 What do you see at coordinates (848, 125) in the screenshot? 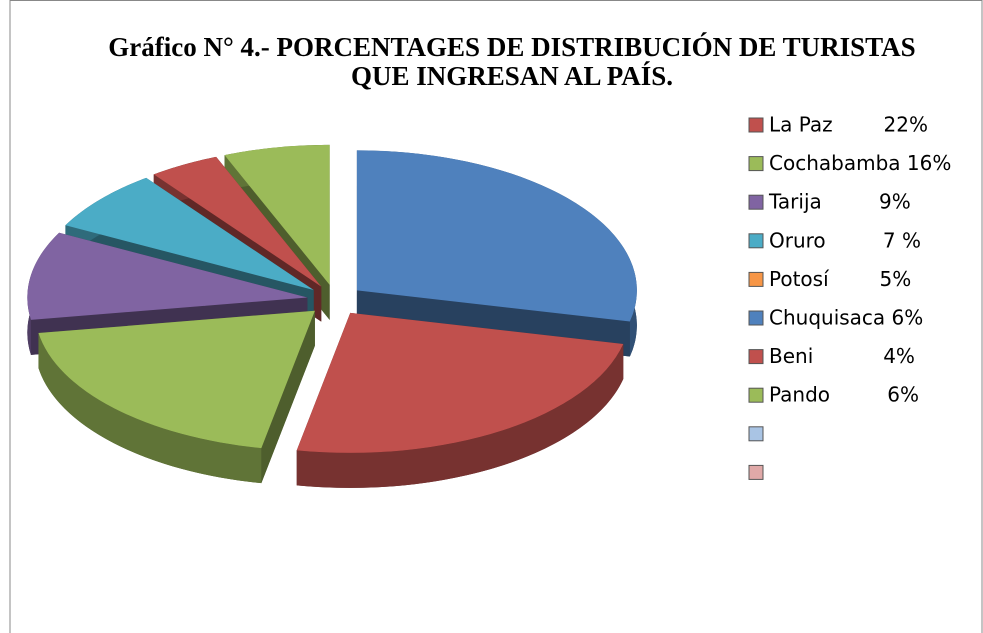
I see `legend-label: La Paz 22%` at bounding box center [848, 125].